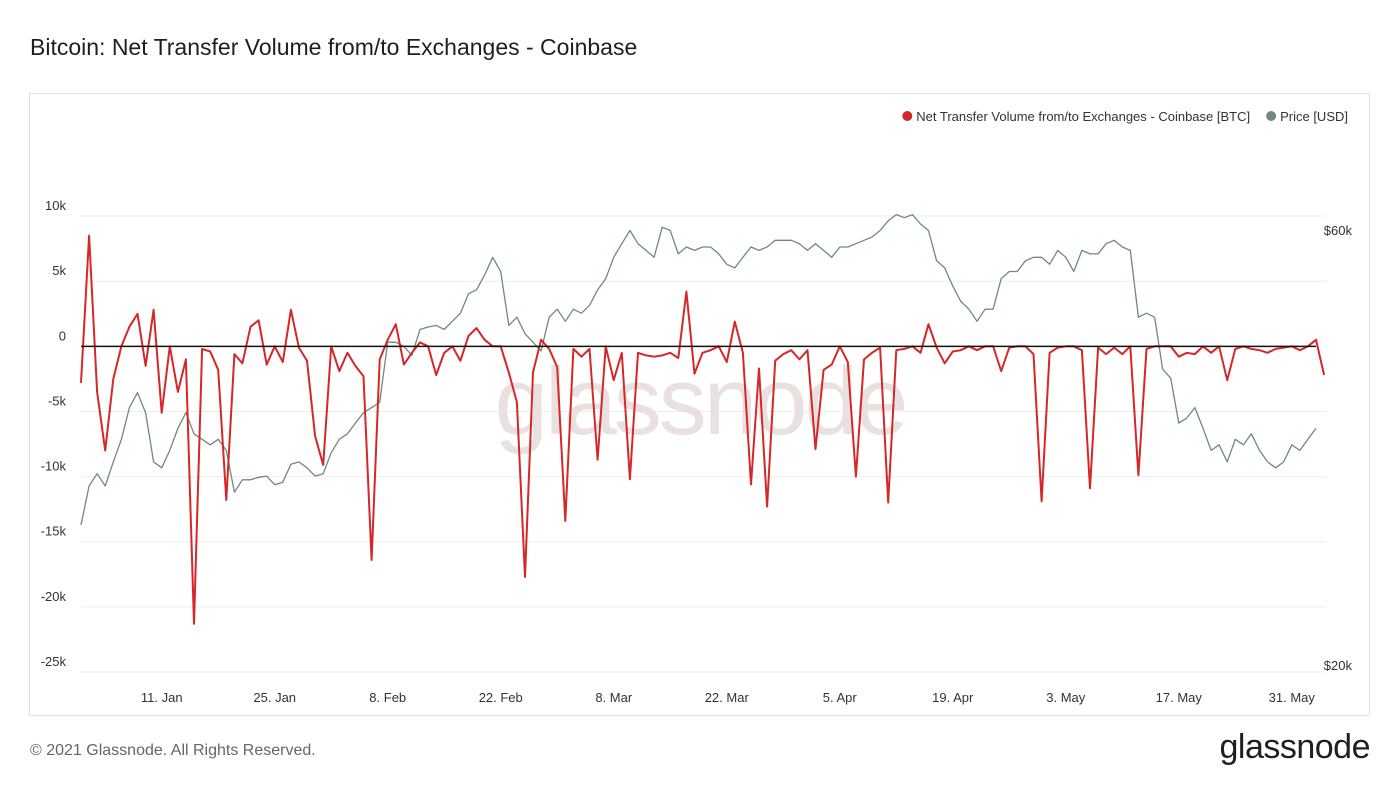  What do you see at coordinates (1066, 697) in the screenshot?
I see `x-tick-label: 3. May` at bounding box center [1066, 697].